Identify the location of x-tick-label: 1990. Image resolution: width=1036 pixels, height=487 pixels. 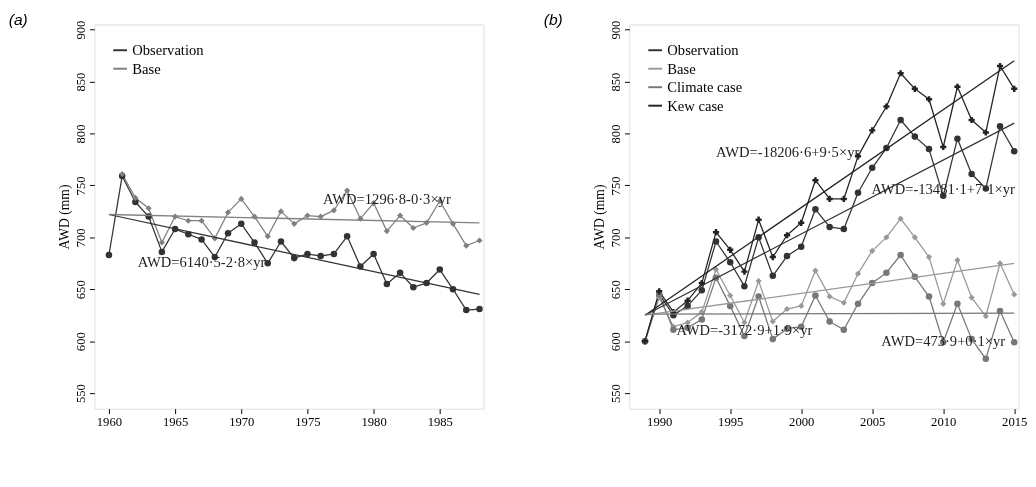
(660, 421).